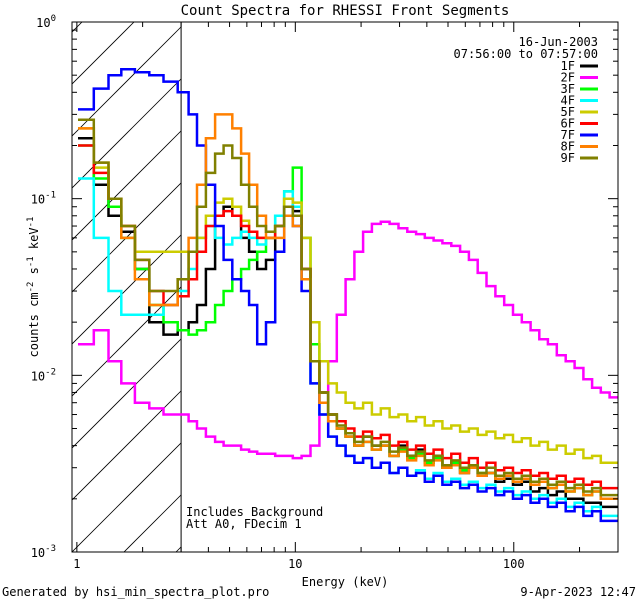  I want to click on date-label: 16-Jun-2003, so click(558, 42).